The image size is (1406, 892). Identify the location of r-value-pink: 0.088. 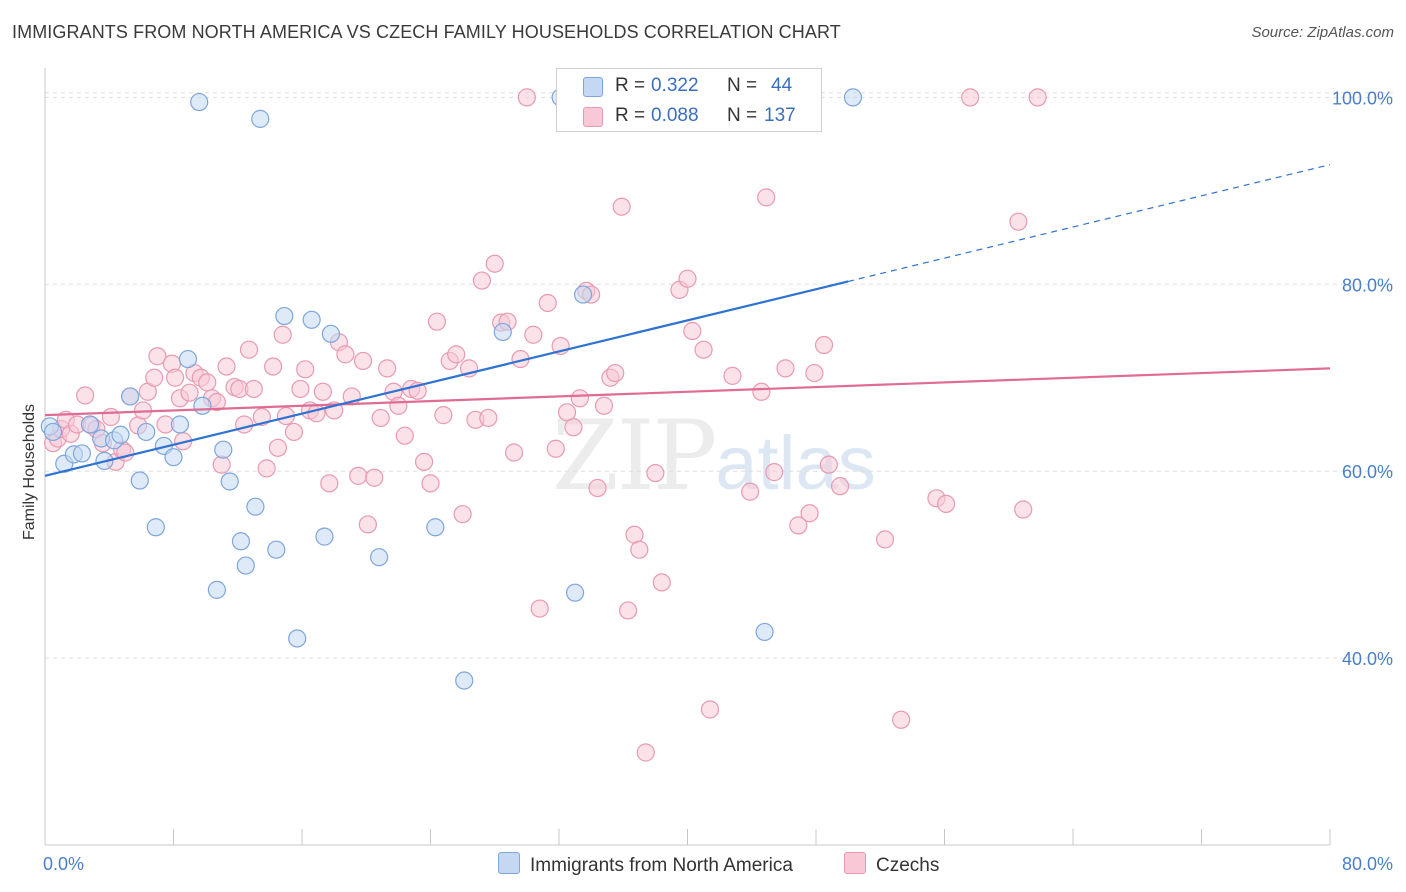
(675, 115).